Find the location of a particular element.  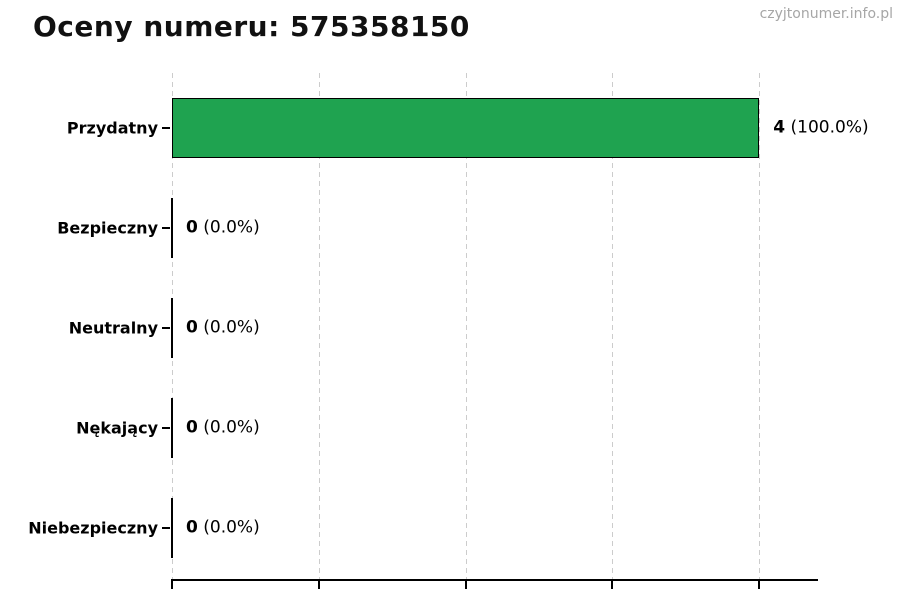

x-axis-line is located at coordinates (494, 580).